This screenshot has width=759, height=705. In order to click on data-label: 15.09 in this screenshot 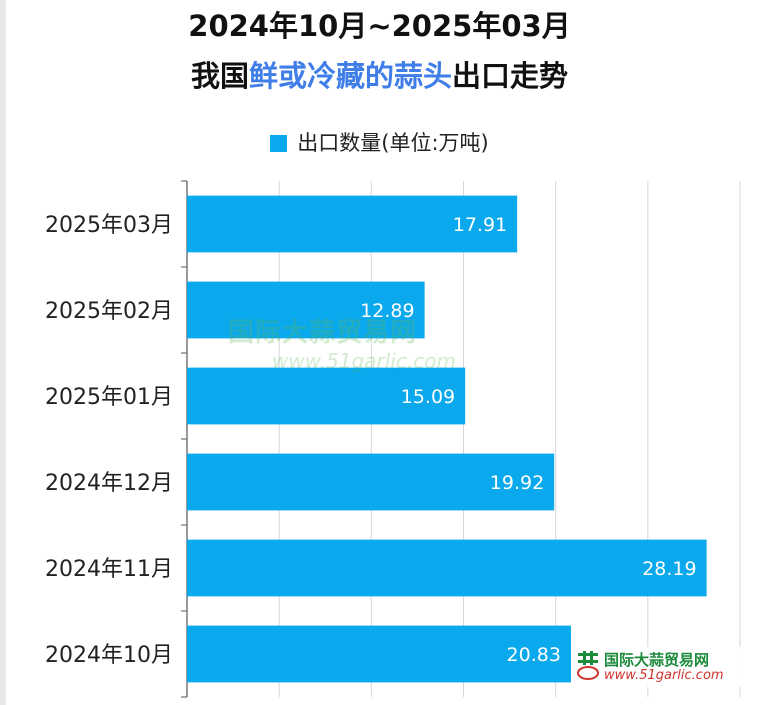, I will do `click(428, 397)`.